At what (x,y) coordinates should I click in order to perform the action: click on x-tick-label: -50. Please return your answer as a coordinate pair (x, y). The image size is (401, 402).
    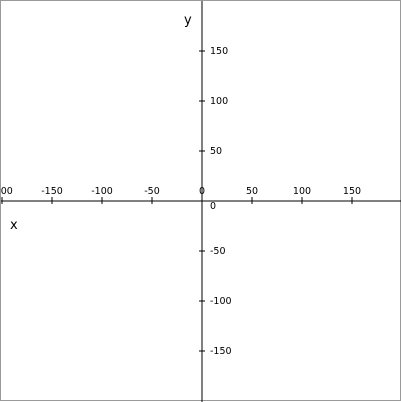
    Looking at the image, I should click on (152, 191).